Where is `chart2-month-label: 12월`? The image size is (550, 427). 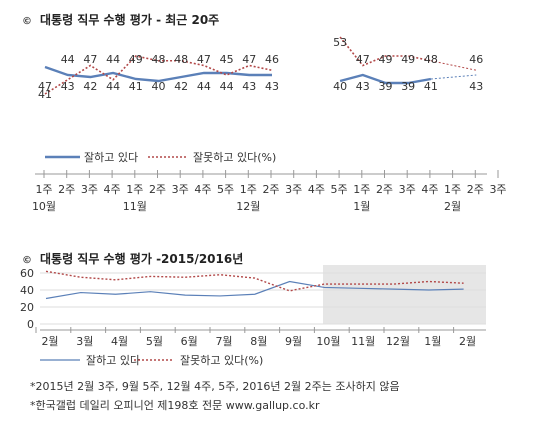
chart2-month-label: 12월 is located at coordinates (398, 341).